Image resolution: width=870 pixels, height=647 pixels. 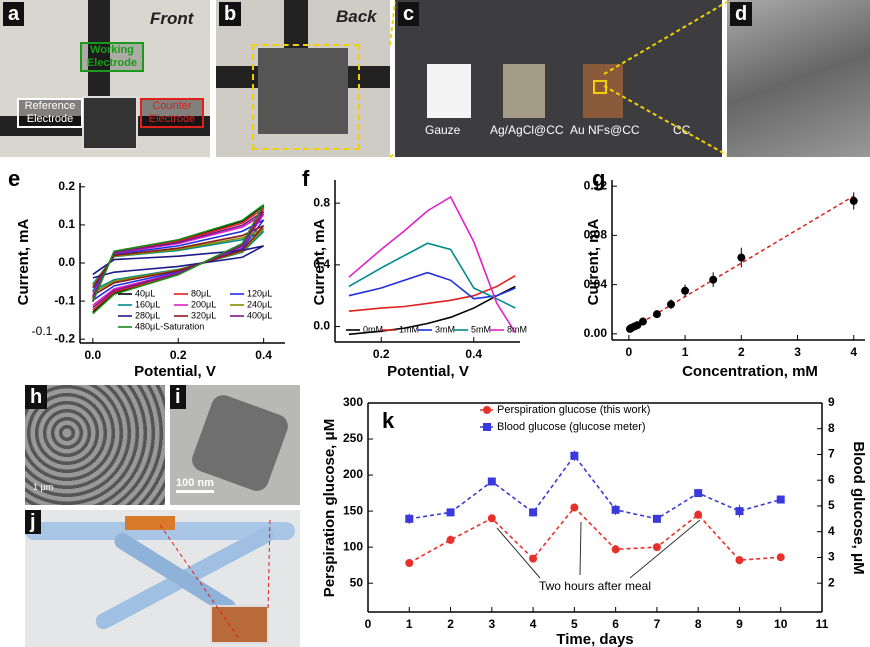 What do you see at coordinates (195, 485) in the screenshot?
I see `scale-bar: 100 nm` at bounding box center [195, 485].